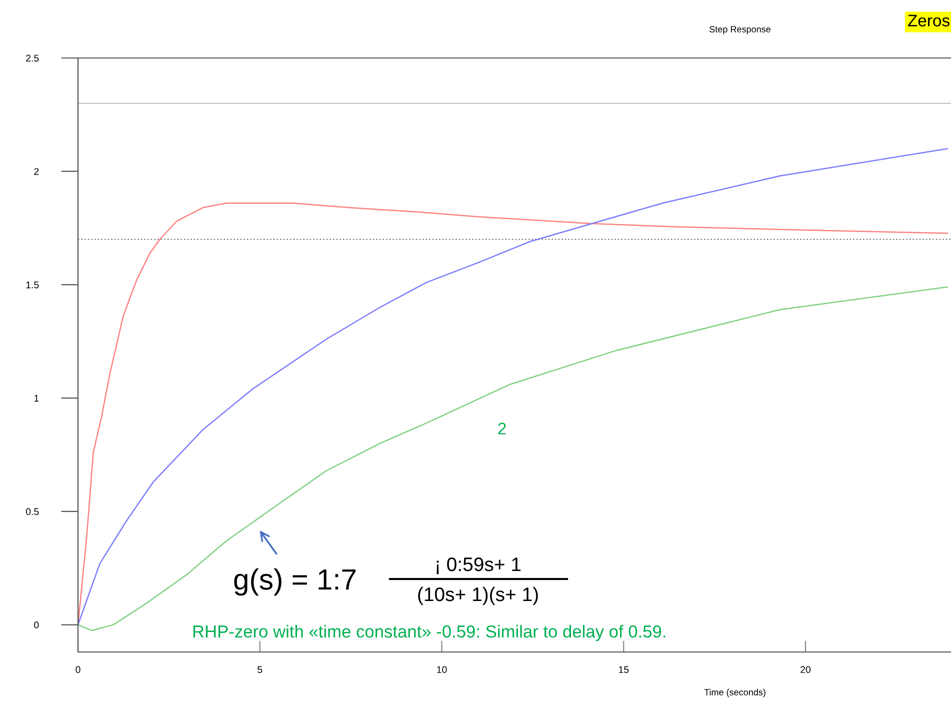 The height and width of the screenshot is (719, 951). What do you see at coordinates (929, 20) in the screenshot?
I see `text: Zeros` at bounding box center [929, 20].